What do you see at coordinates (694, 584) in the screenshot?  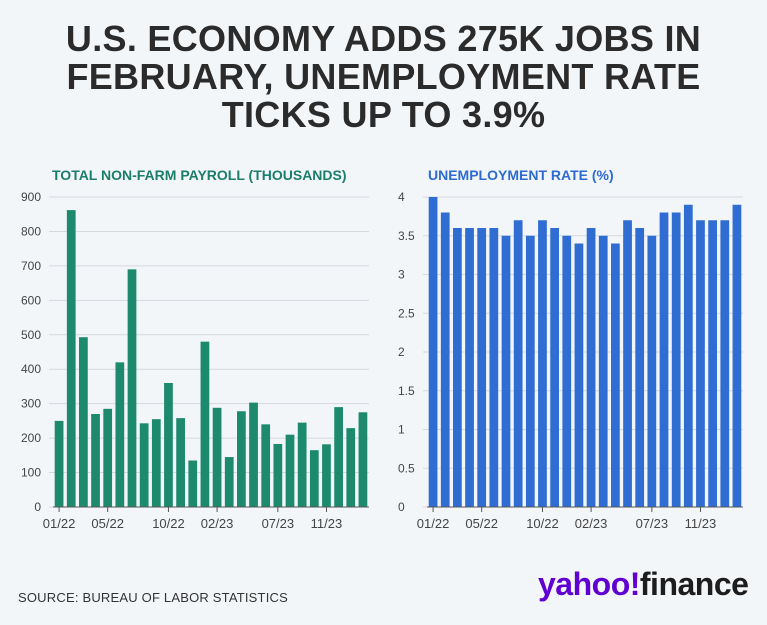 I see `logo-finance: finance` at bounding box center [694, 584].